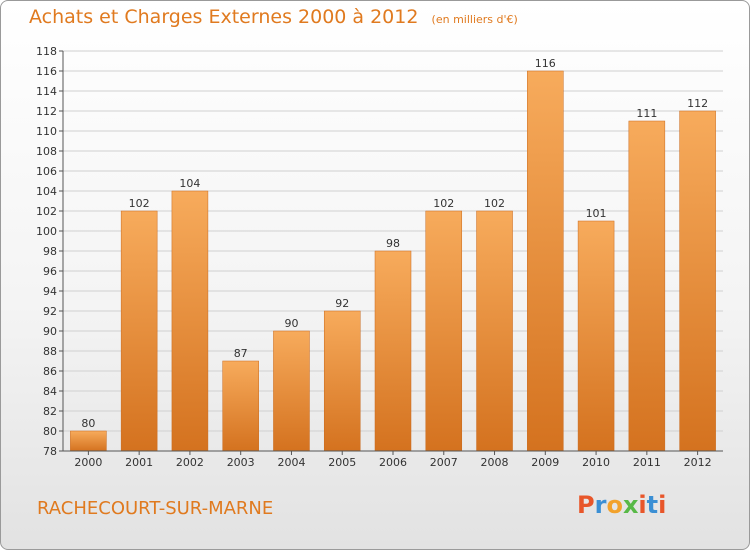  Describe the element at coordinates (545, 462) in the screenshot. I see `x-tick-label: 2009` at that location.